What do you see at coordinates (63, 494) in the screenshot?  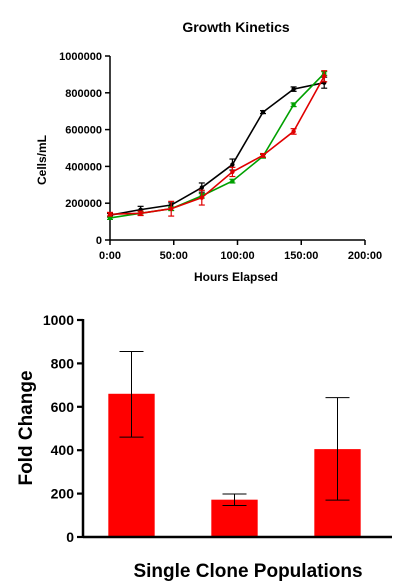 I see `bar-chart-y-tick-label: 200` at bounding box center [63, 494].